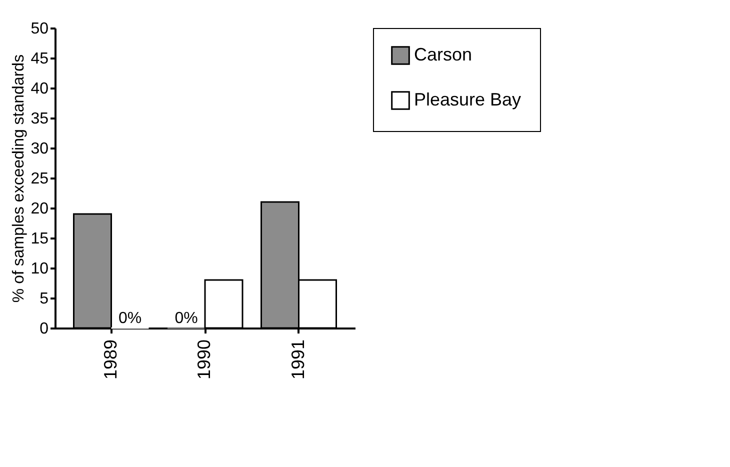 The height and width of the screenshot is (467, 730). What do you see at coordinates (39, 179) in the screenshot?
I see `y-tick-label: 25` at bounding box center [39, 179].